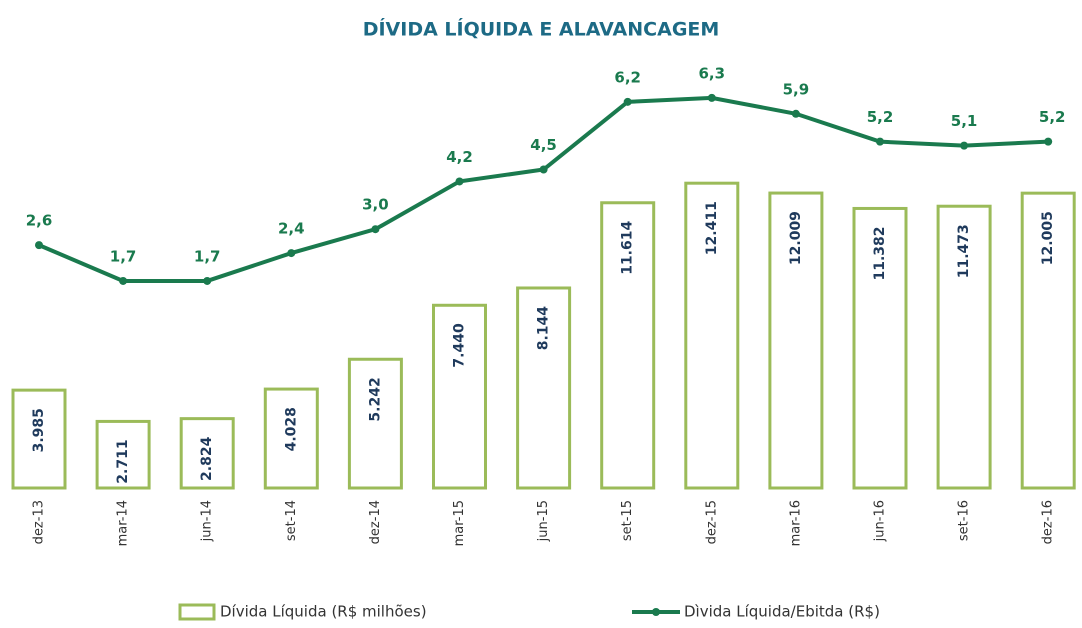 This screenshot has height=628, width=1082. Describe the element at coordinates (291, 520) in the screenshot. I see `x-tick-label: set-14` at that location.